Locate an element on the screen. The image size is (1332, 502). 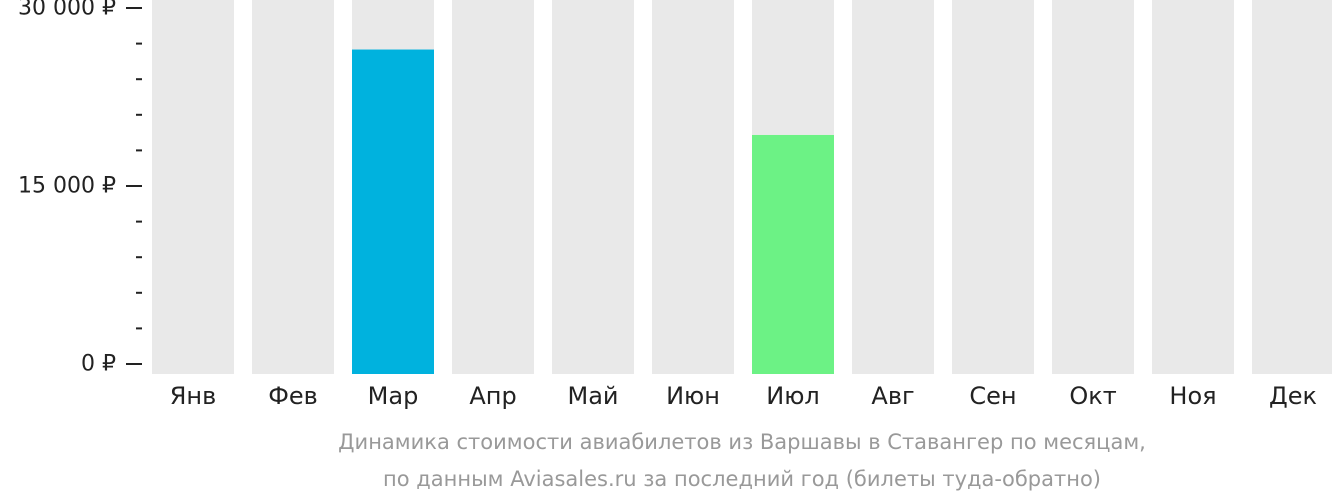
x-tick-label: Фев is located at coordinates (293, 396).